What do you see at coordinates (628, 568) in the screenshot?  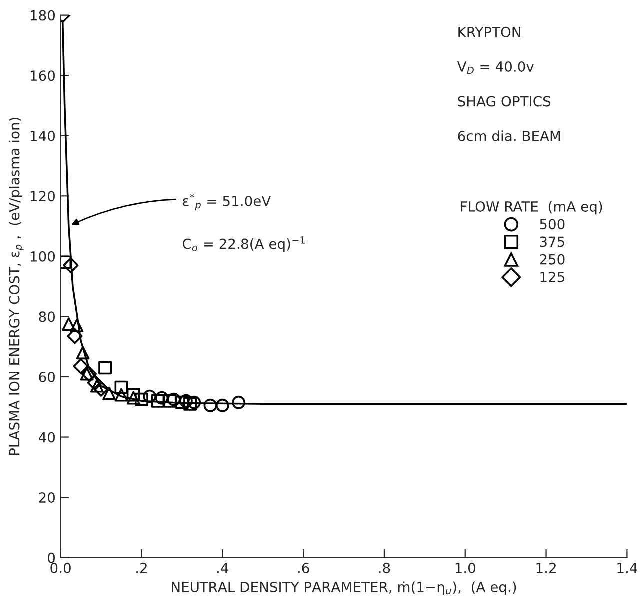 I see `x-tick-label: 1.4` at bounding box center [628, 568].